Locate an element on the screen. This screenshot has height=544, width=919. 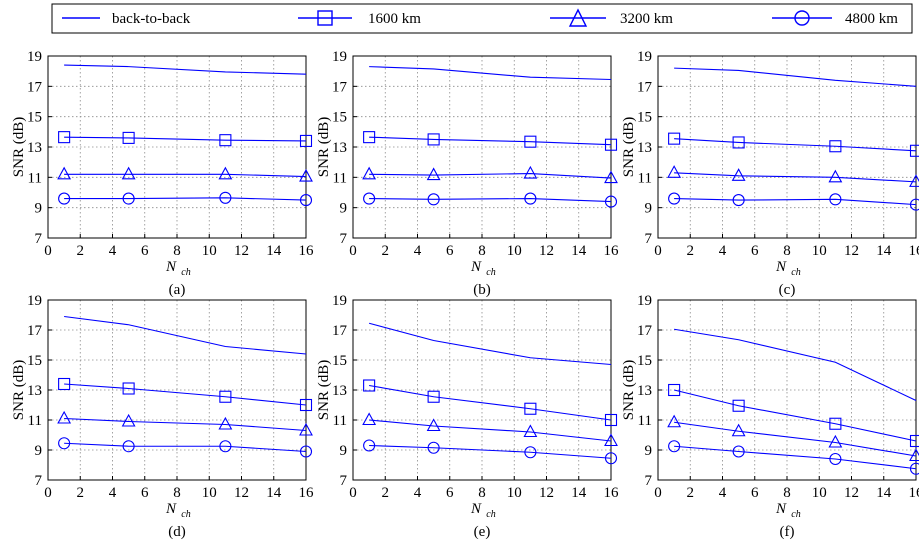
legend-item-3200-km: 3200 km is located at coordinates (611, 17).